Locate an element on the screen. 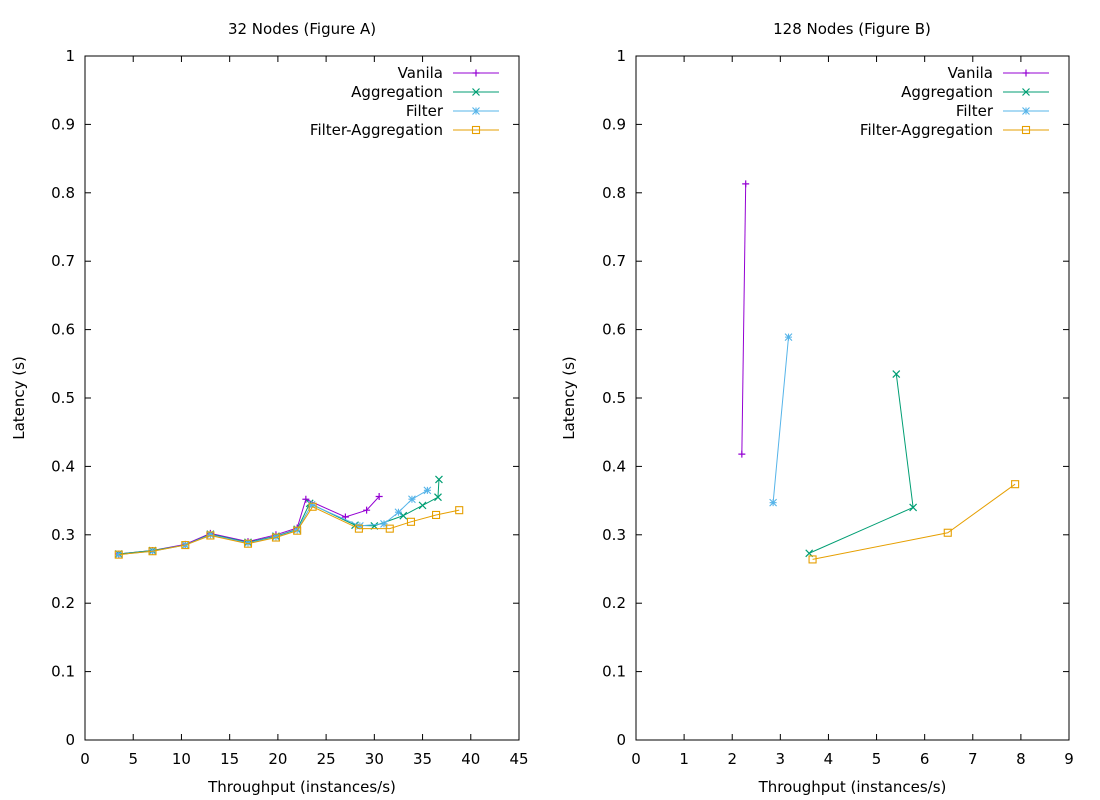 Image resolution: width=1100 pixels, height=800 pixels. x-tick-label: 25 is located at coordinates (326, 759).